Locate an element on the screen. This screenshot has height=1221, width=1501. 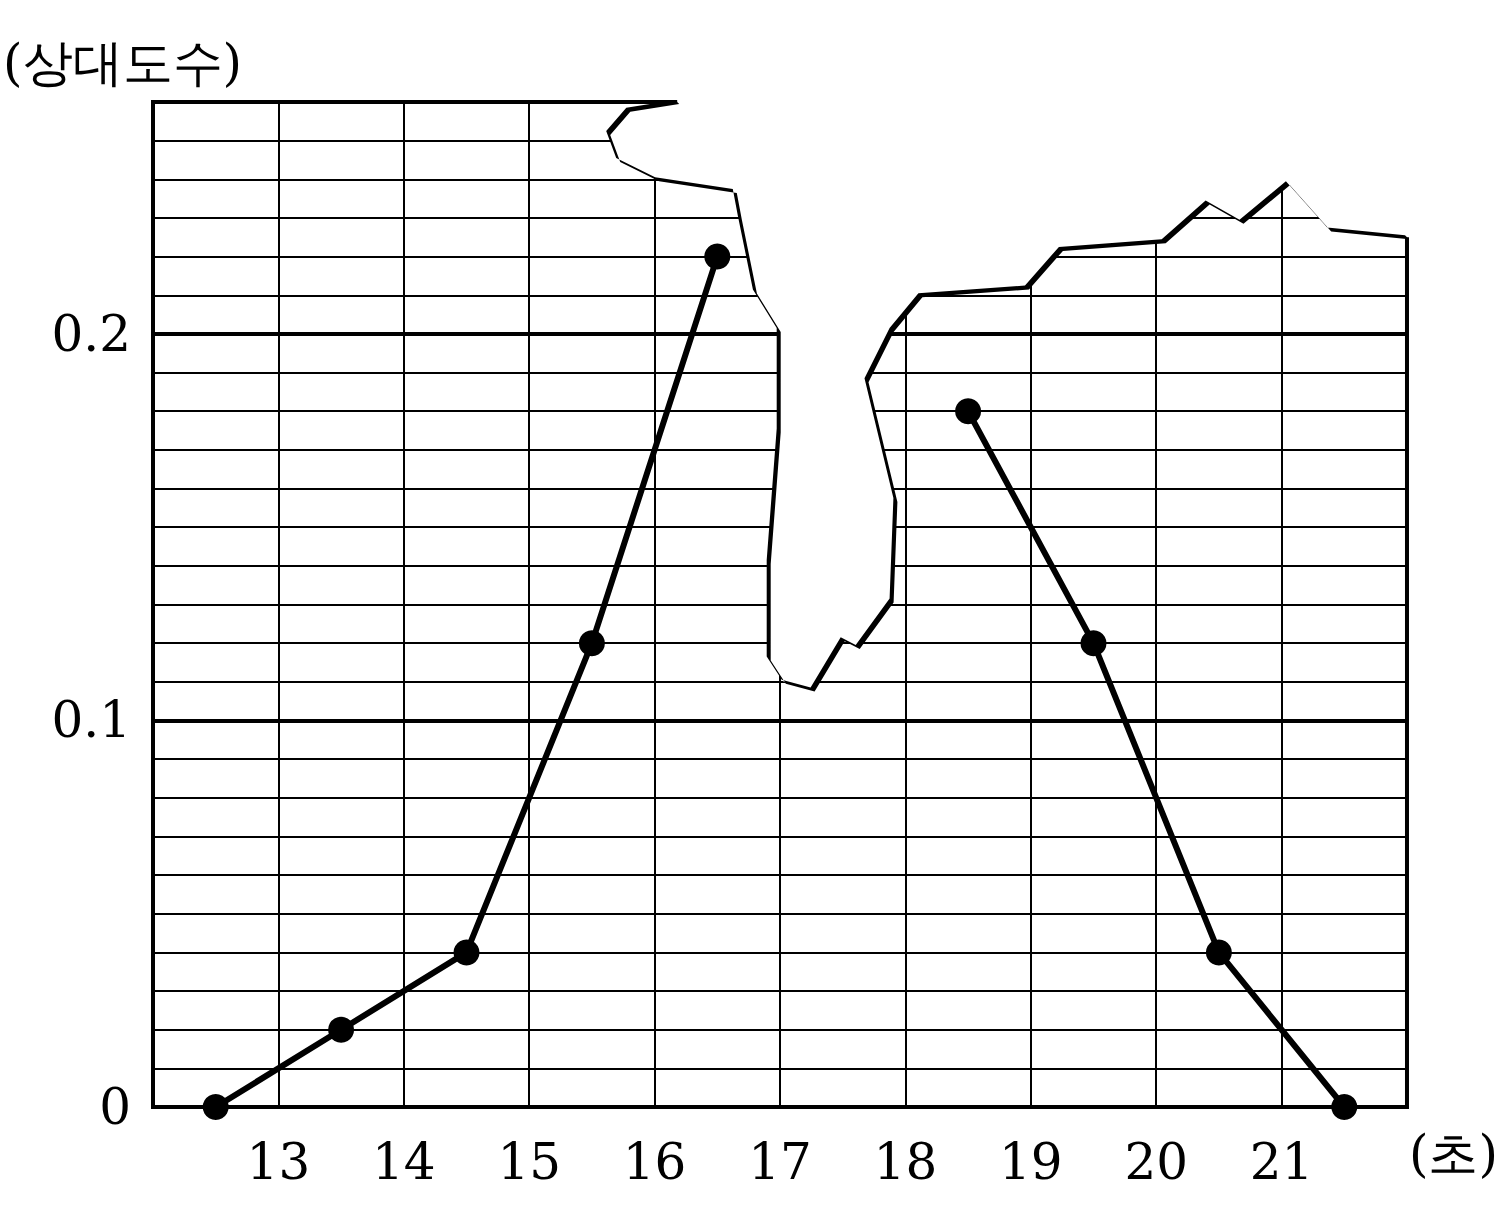
x-tick-label: 16 is located at coordinates (654, 1162).